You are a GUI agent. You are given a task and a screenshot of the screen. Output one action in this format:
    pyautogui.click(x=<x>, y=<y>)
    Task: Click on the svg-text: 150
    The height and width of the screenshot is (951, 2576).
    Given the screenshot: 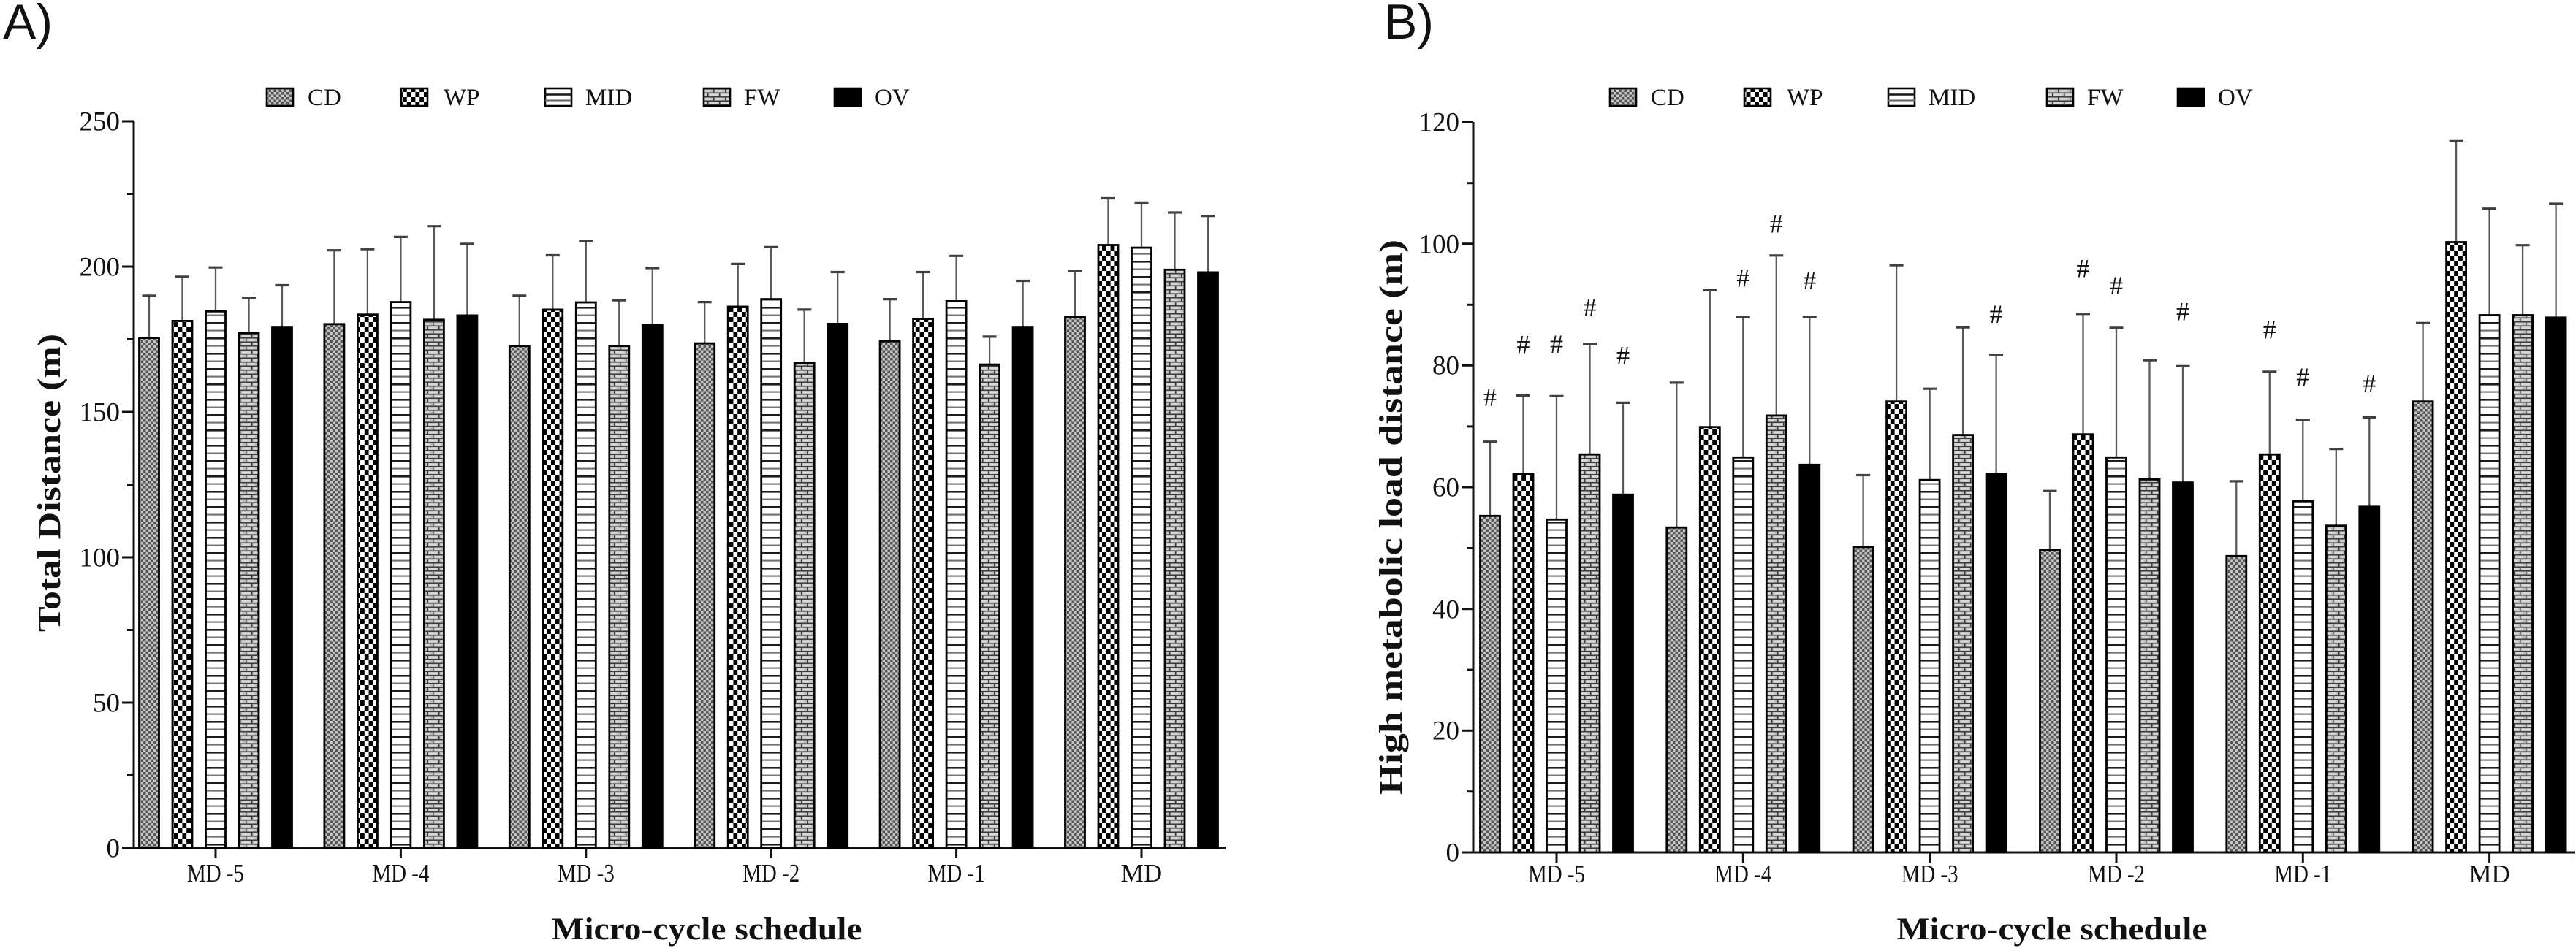 What is the action you would take?
    pyautogui.click(x=100, y=413)
    